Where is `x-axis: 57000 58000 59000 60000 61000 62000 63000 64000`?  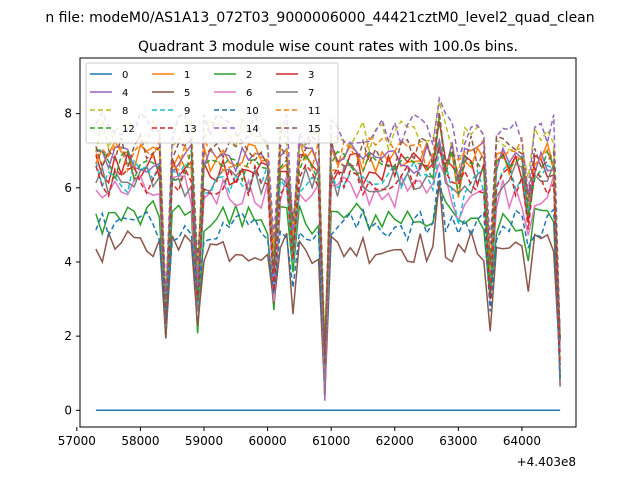 x-axis: 57000 58000 59000 60000 61000 62000 63000 64000 is located at coordinates (299, 437).